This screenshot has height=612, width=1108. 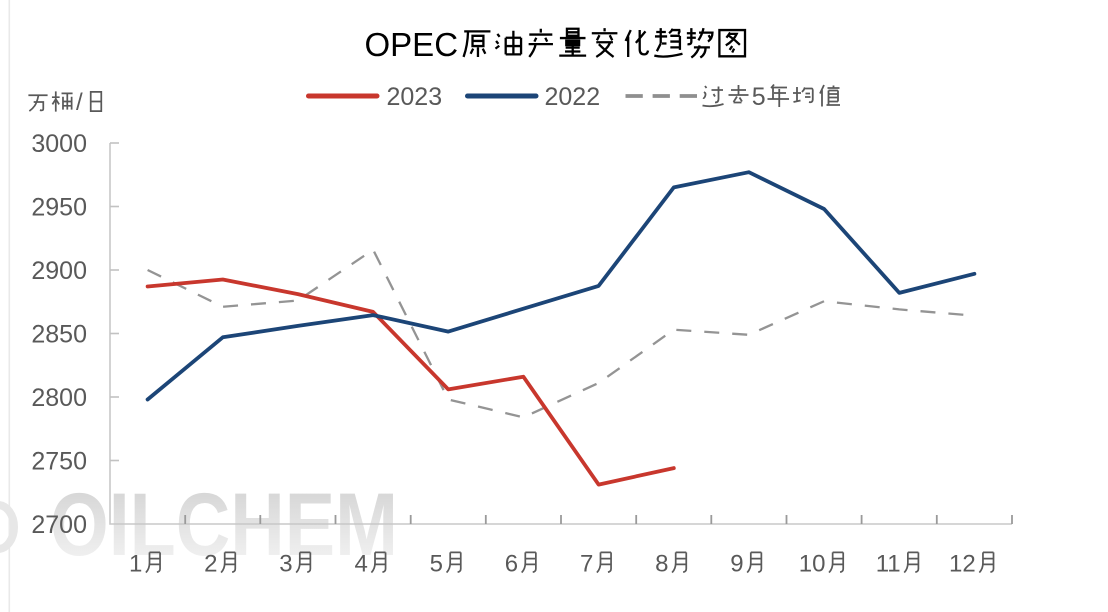 What do you see at coordinates (661, 563) in the screenshot?
I see `svg-text: 8` at bounding box center [661, 563].